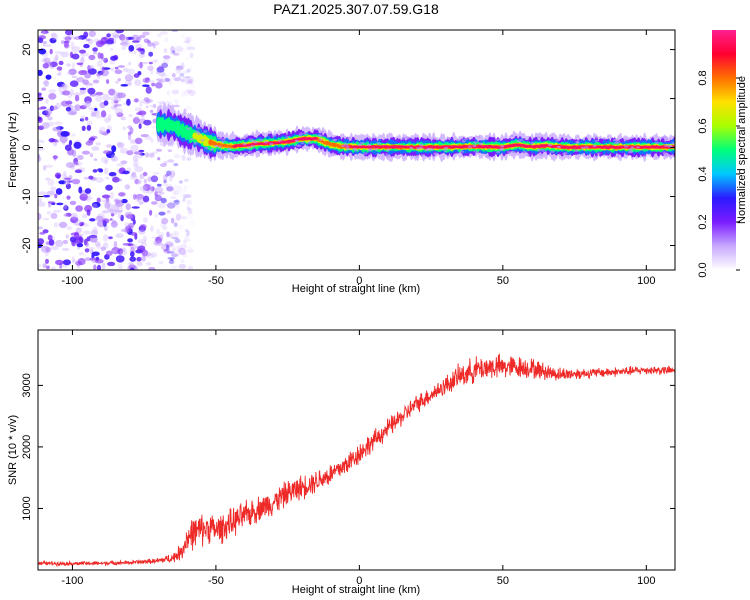 This screenshot has height=600, width=750. I want to click on colorbar-ticks: 0.0 0.2 0.4 0.6 0.8, so click(718, 174).